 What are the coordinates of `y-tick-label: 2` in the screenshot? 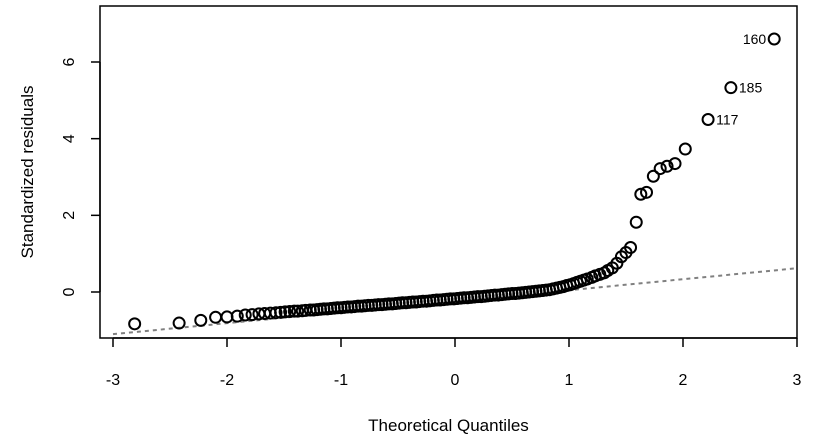 It's located at (69, 215).